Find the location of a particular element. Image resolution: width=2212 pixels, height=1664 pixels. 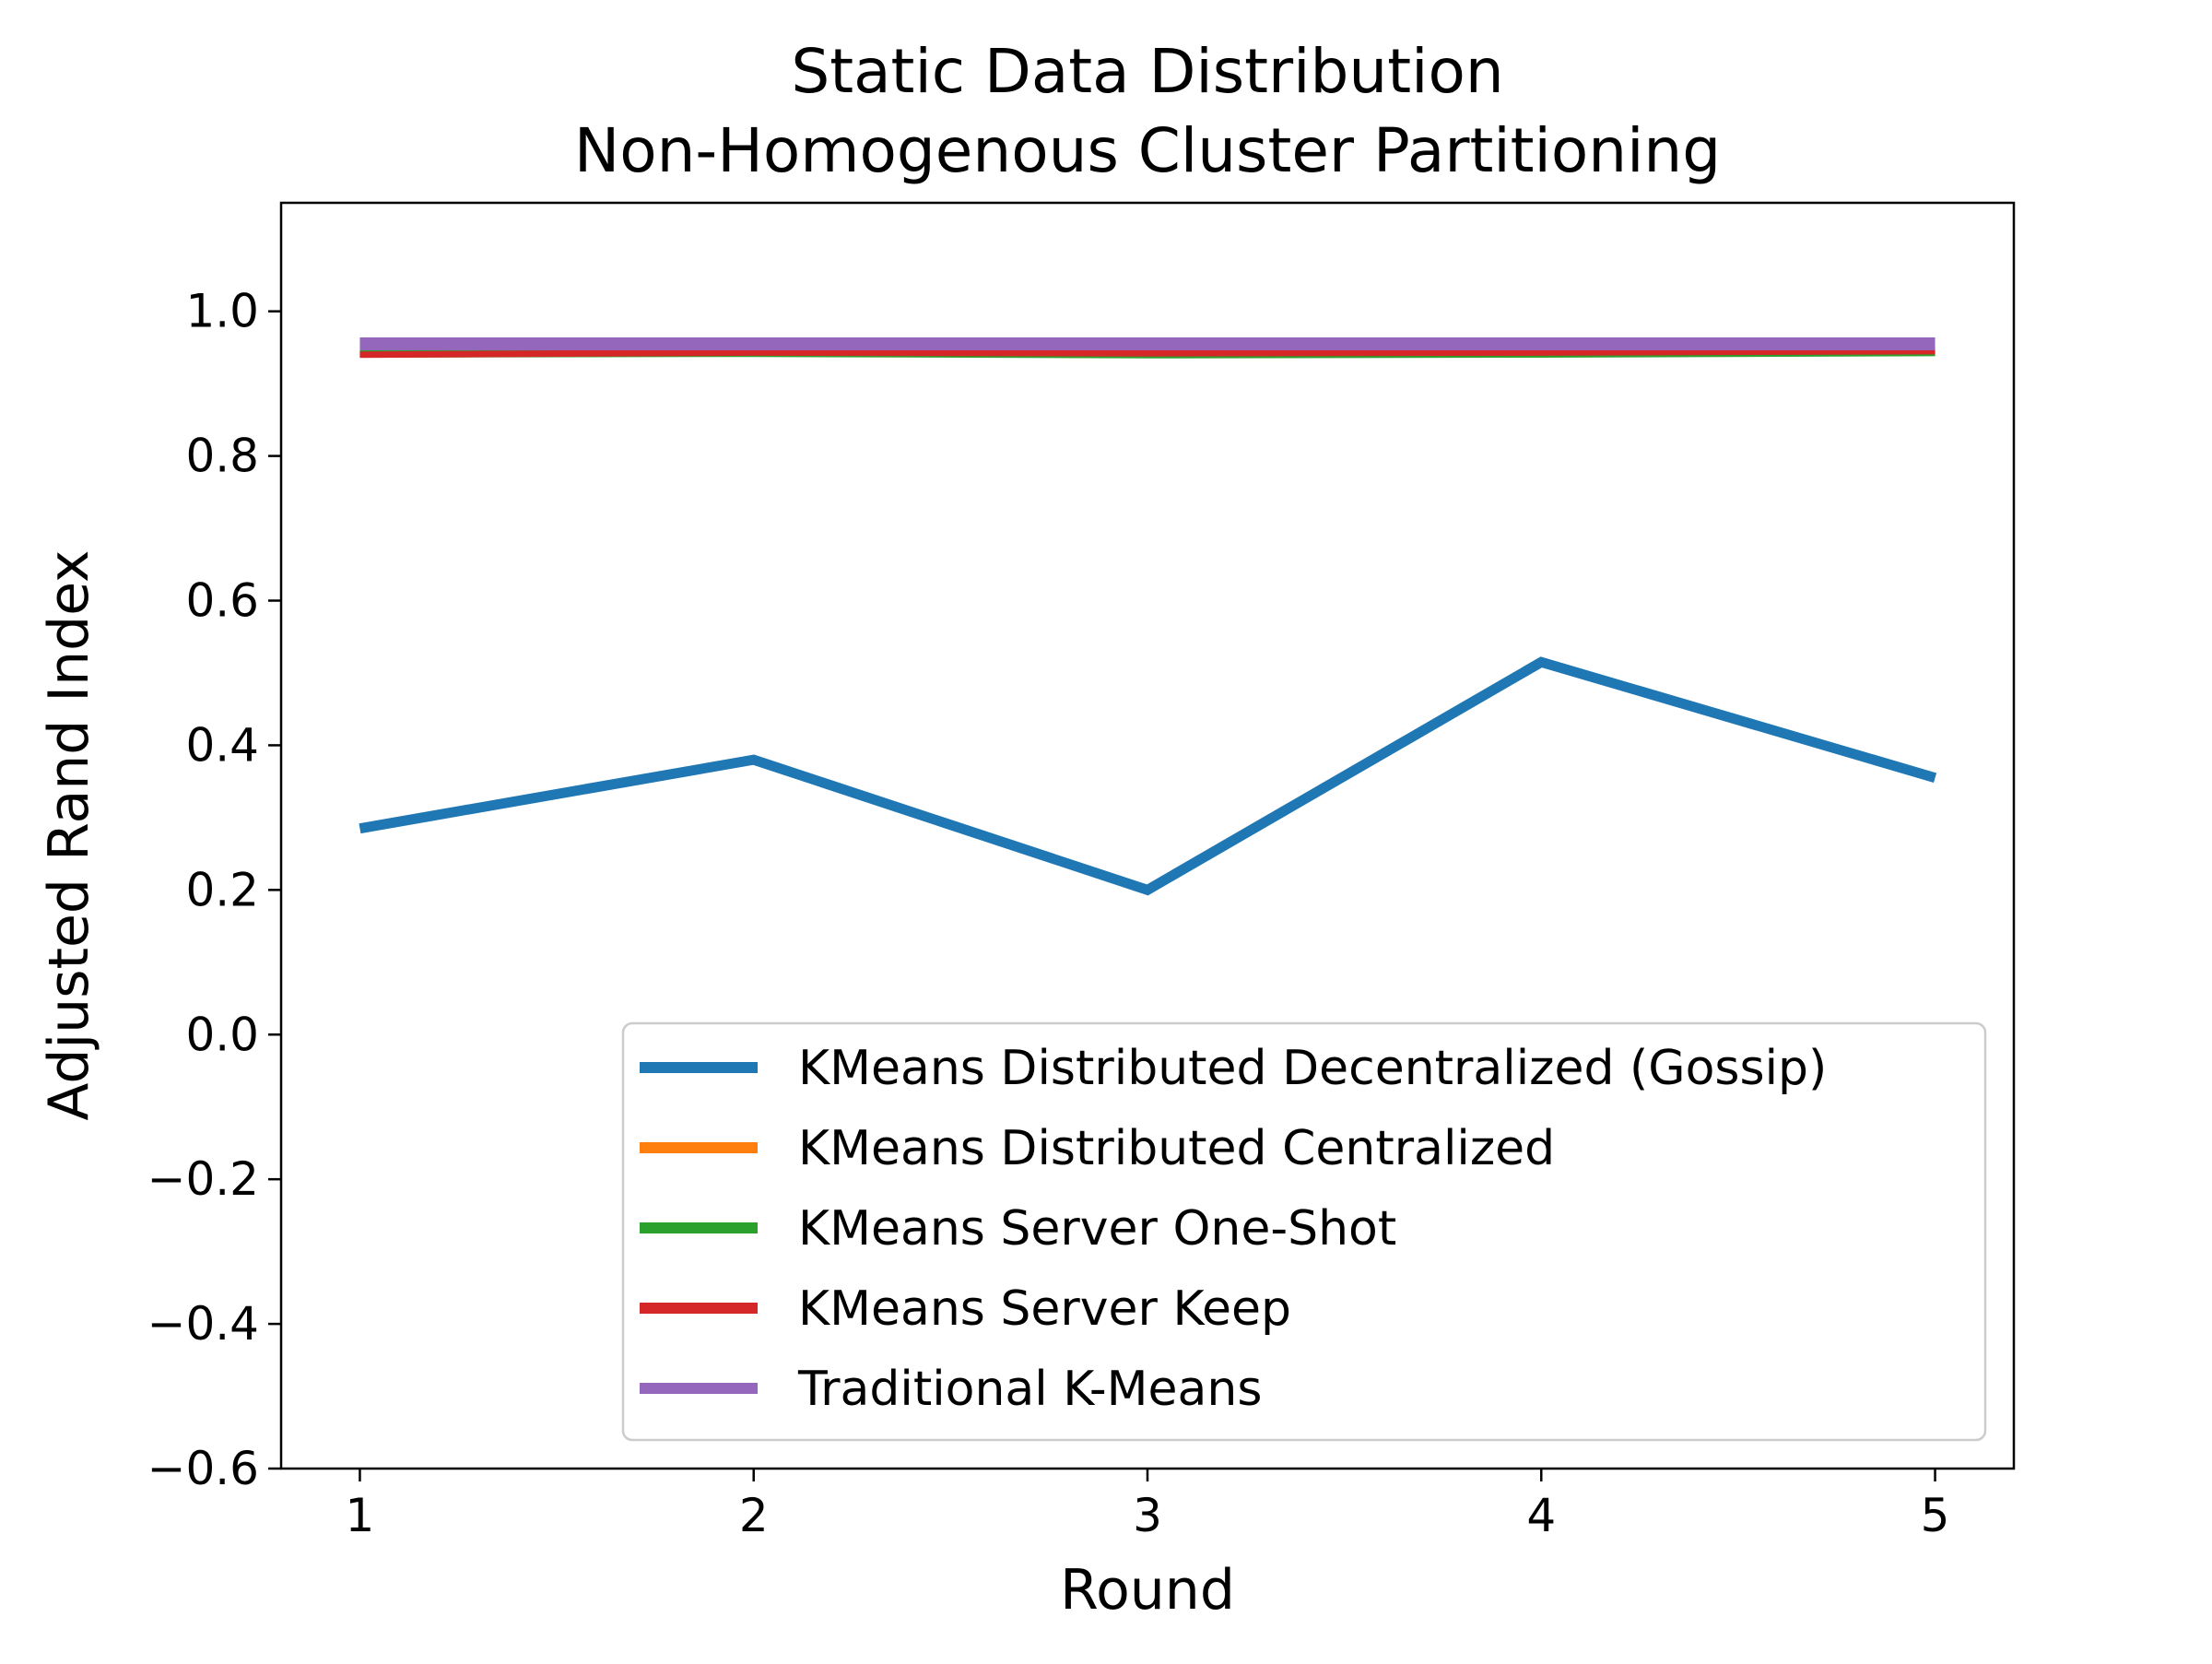

y-tick-label: −0.2 is located at coordinates (203, 1179).